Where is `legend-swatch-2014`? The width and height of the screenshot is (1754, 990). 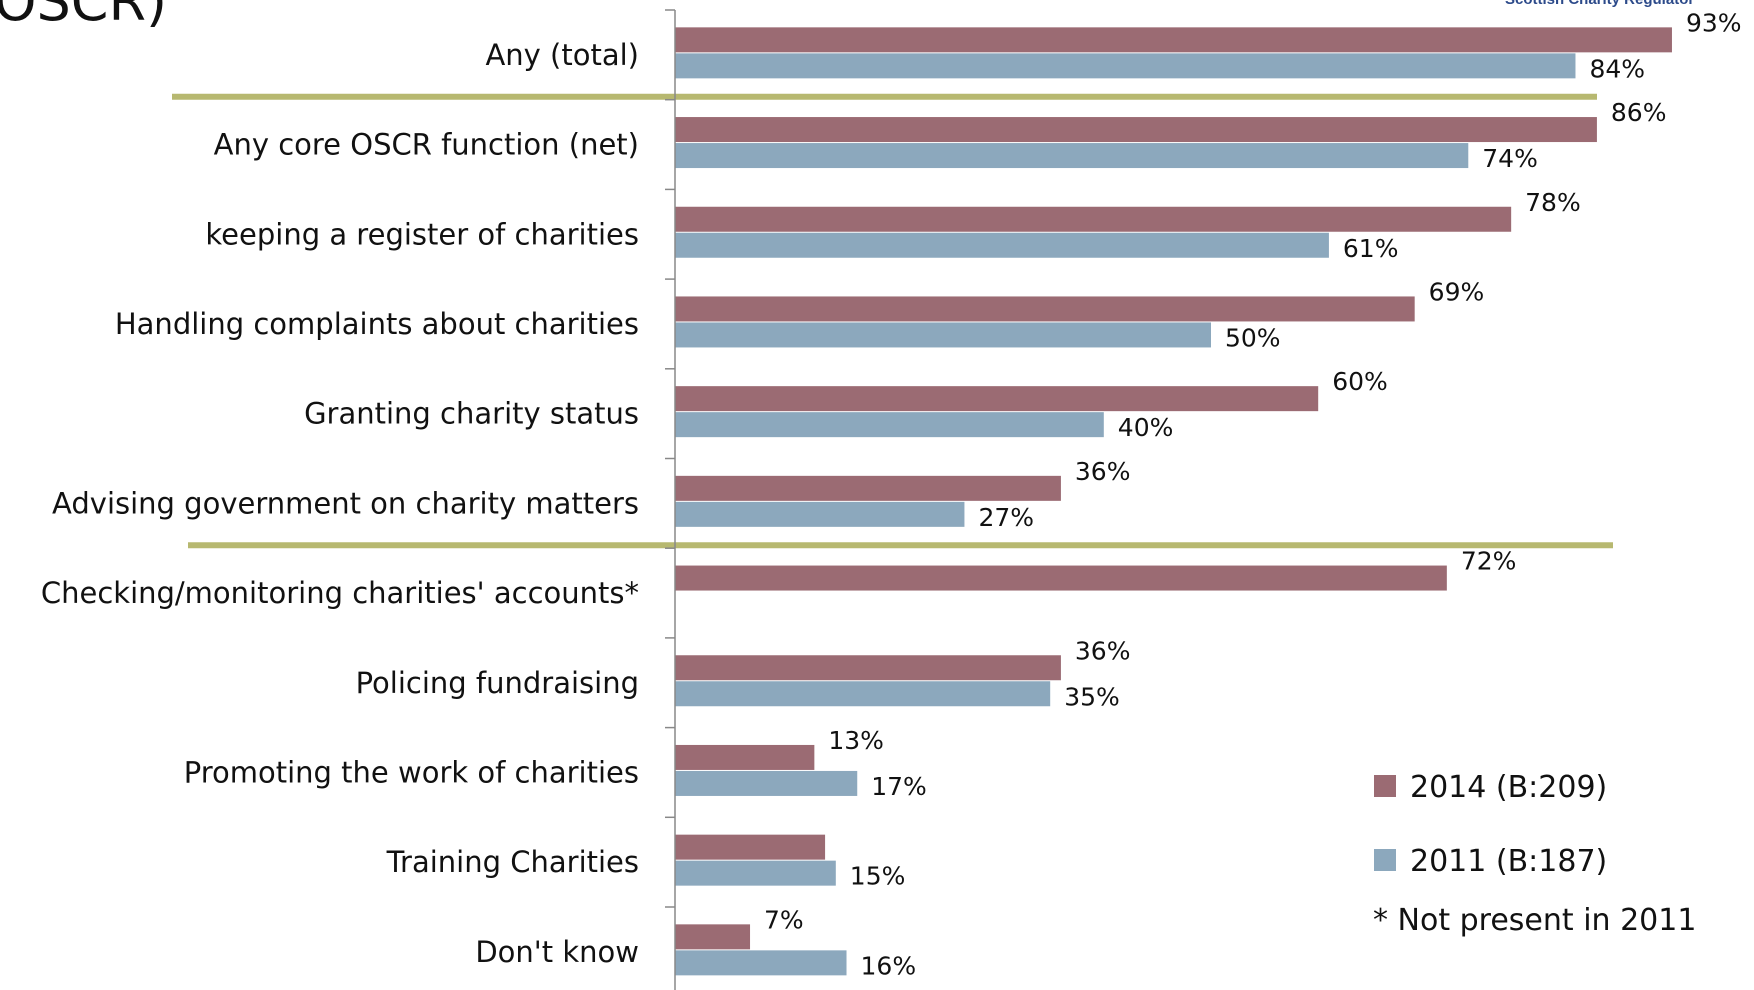 legend-swatch-2014 is located at coordinates (1385, 786).